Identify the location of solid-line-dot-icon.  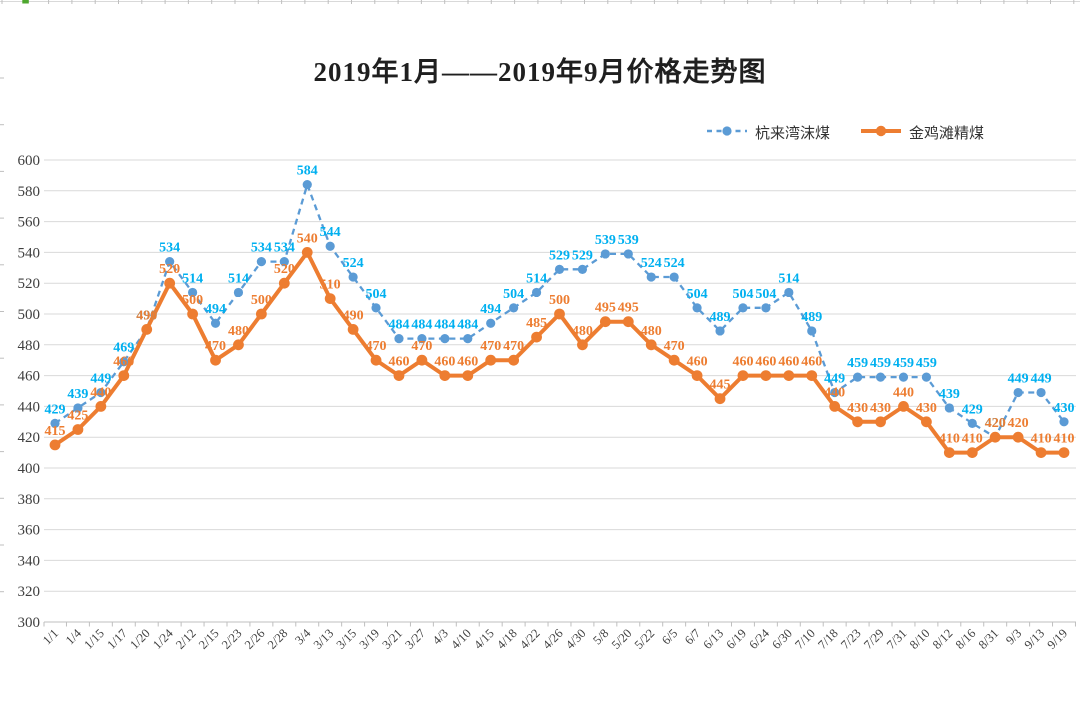
(881, 133).